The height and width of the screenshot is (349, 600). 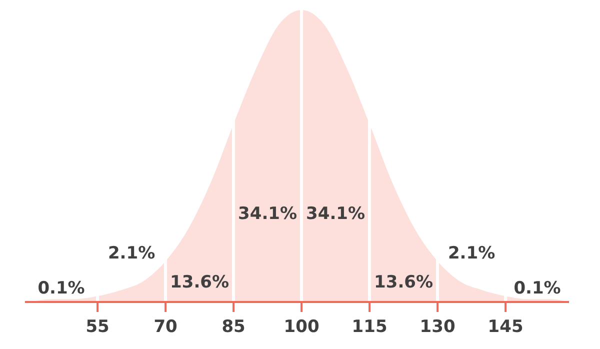 What do you see at coordinates (166, 327) in the screenshot?
I see `x-tick-label: 70` at bounding box center [166, 327].